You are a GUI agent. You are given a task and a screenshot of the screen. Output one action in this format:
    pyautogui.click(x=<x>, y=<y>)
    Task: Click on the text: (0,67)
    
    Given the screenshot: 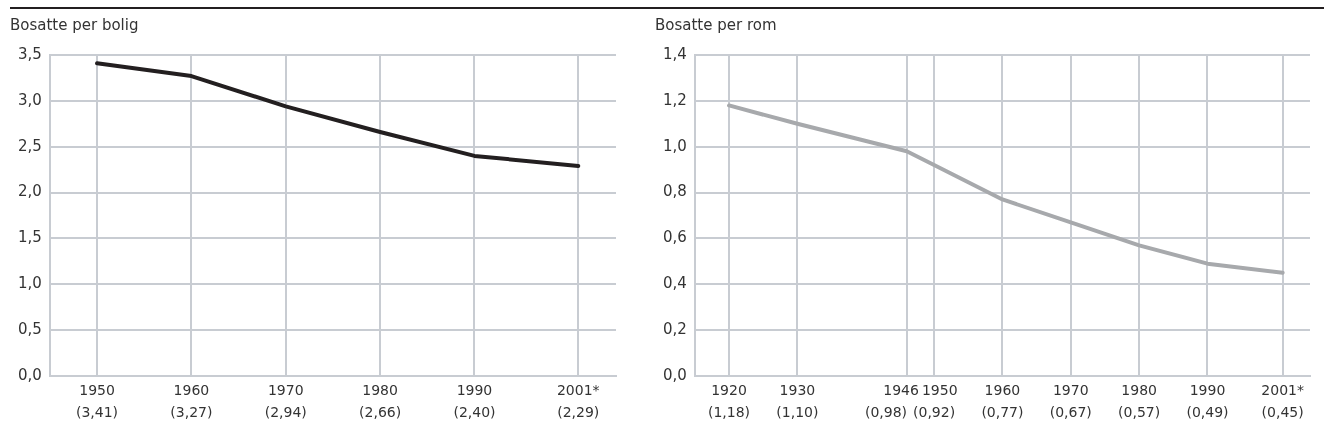 What is the action you would take?
    pyautogui.click(x=1070, y=411)
    